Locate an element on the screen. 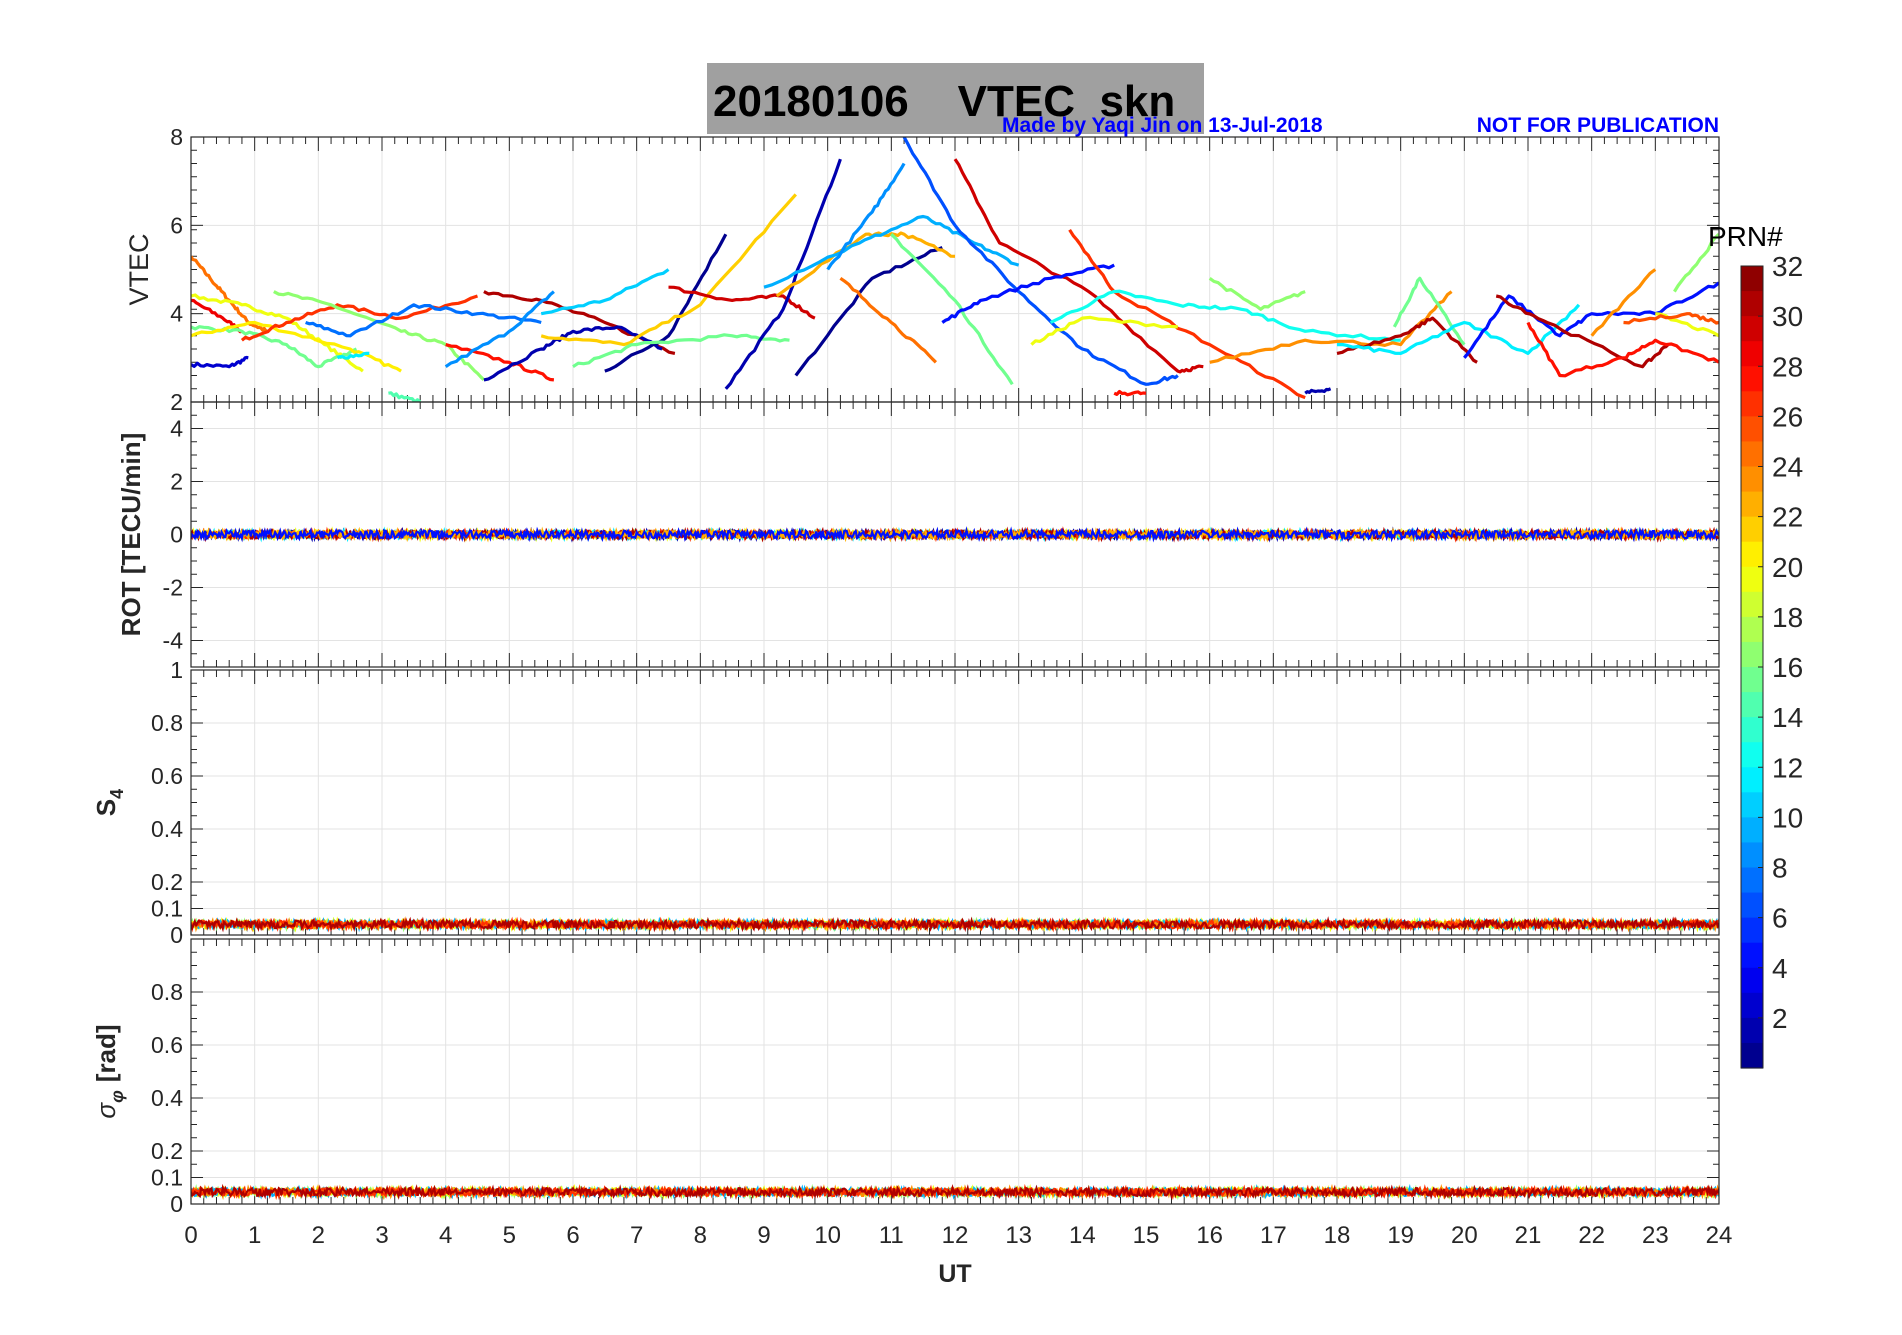 The height and width of the screenshot is (1335, 1902). colorbar-tick-label: 10 is located at coordinates (1787, 817).